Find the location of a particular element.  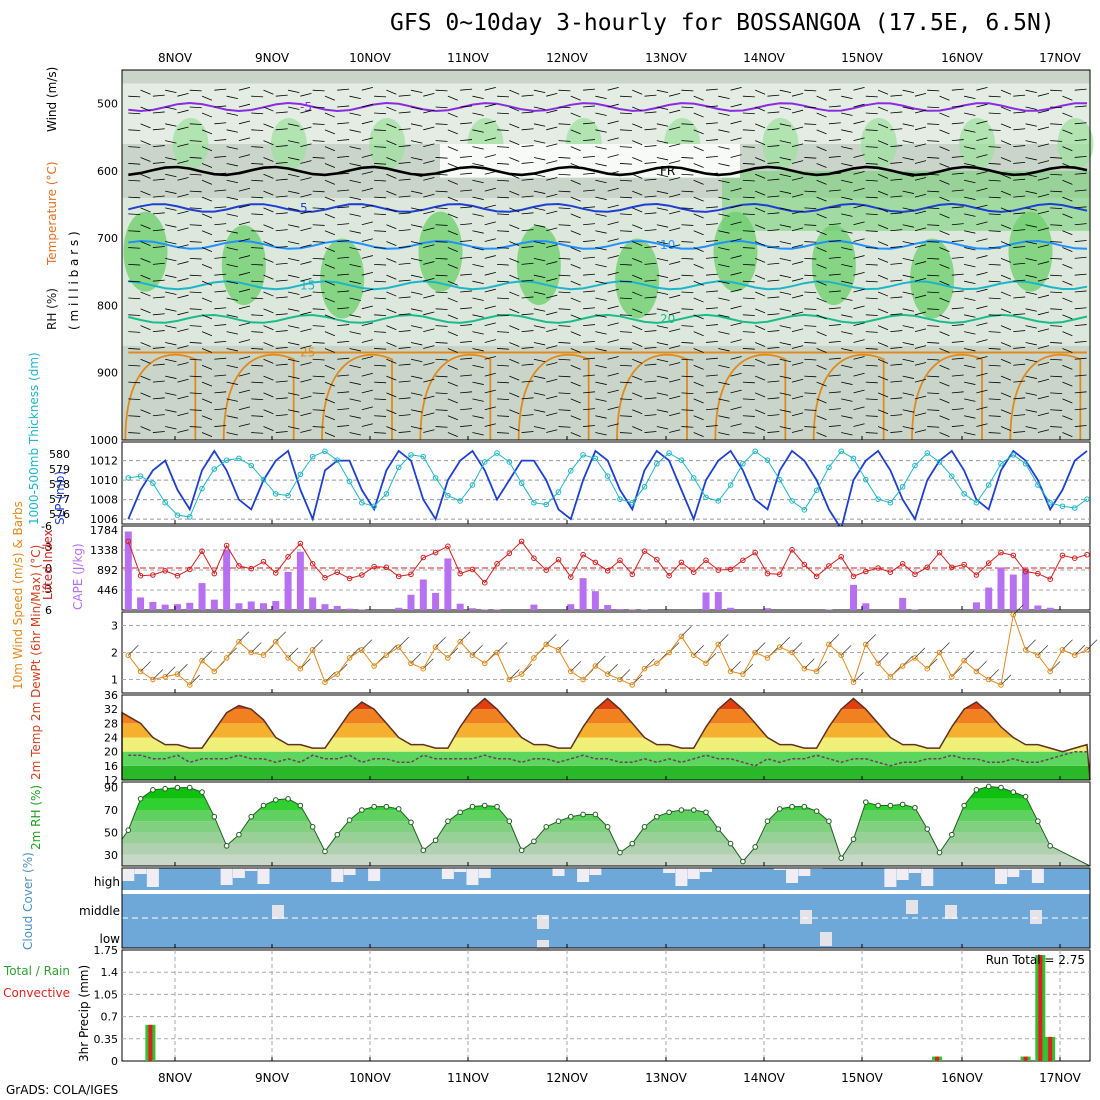

cloud-high-gap is located at coordinates (927, 877).